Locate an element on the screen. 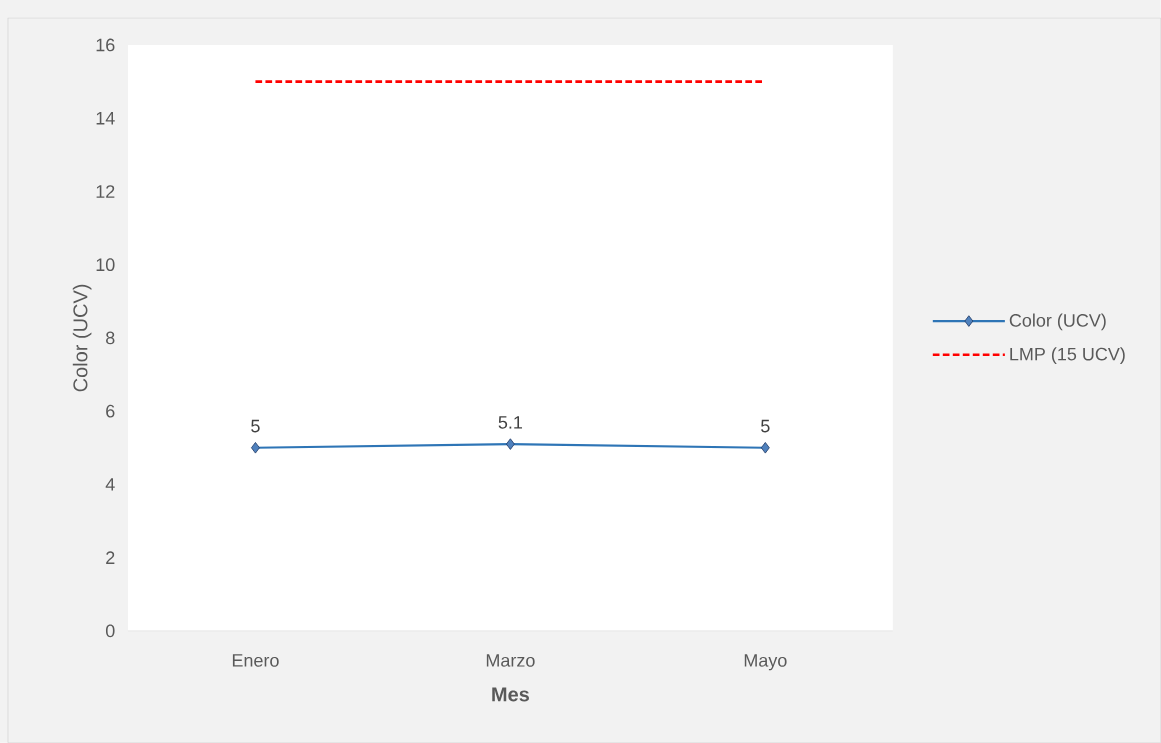 The width and height of the screenshot is (1161, 743). y-tick-label: 16 is located at coordinates (105, 45).